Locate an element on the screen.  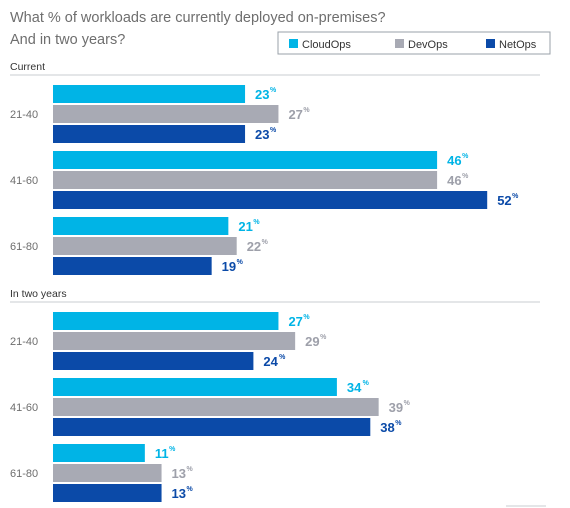
legend-label: DevOps is located at coordinates (428, 45).